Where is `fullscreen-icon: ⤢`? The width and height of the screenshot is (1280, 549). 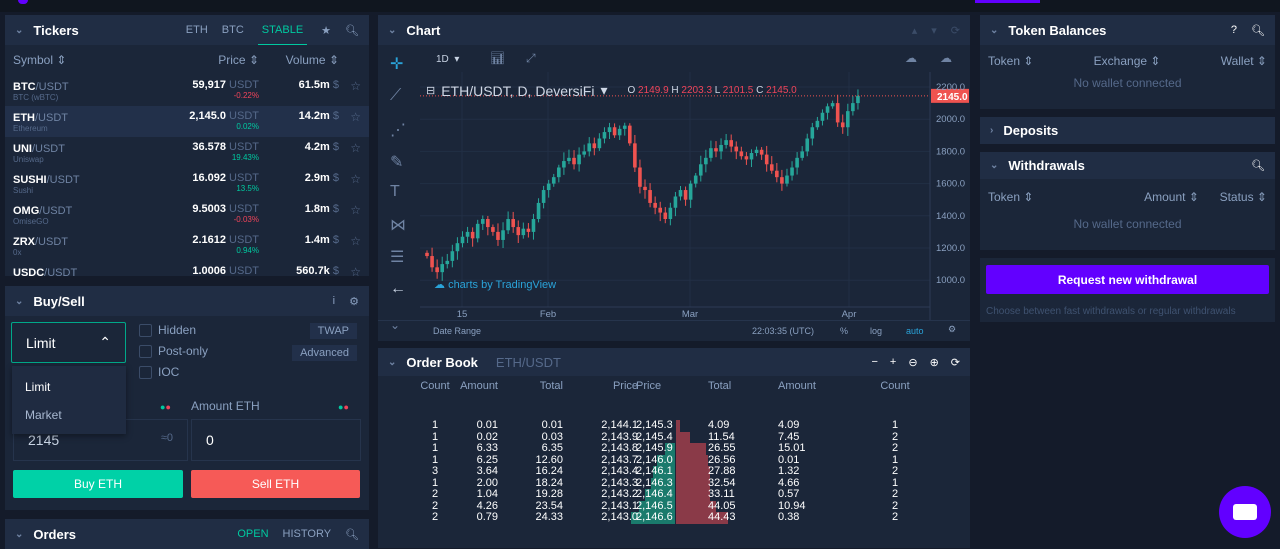
fullscreen-icon: ⤢ is located at coordinates (531, 58).